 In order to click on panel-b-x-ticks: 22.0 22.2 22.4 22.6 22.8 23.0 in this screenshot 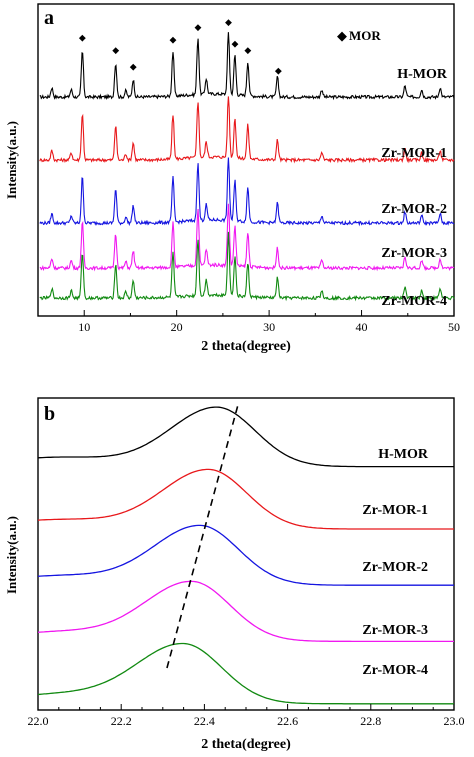, I will do `click(246, 716)`.